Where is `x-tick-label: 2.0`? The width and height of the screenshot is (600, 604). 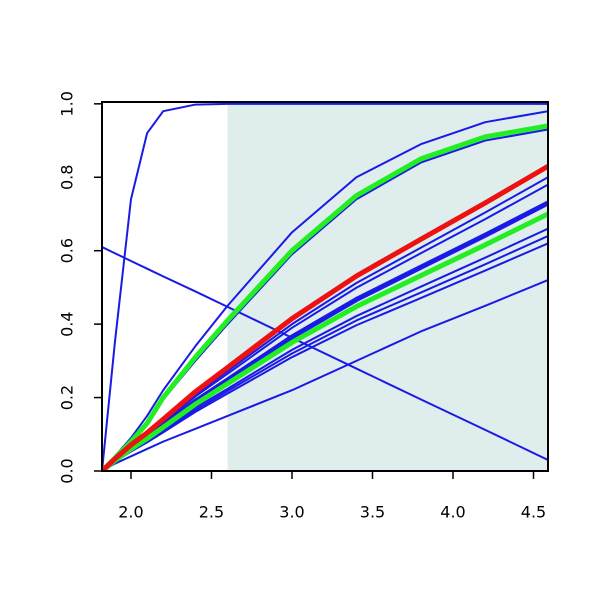
x-tick-label: 2.0 is located at coordinates (130, 512).